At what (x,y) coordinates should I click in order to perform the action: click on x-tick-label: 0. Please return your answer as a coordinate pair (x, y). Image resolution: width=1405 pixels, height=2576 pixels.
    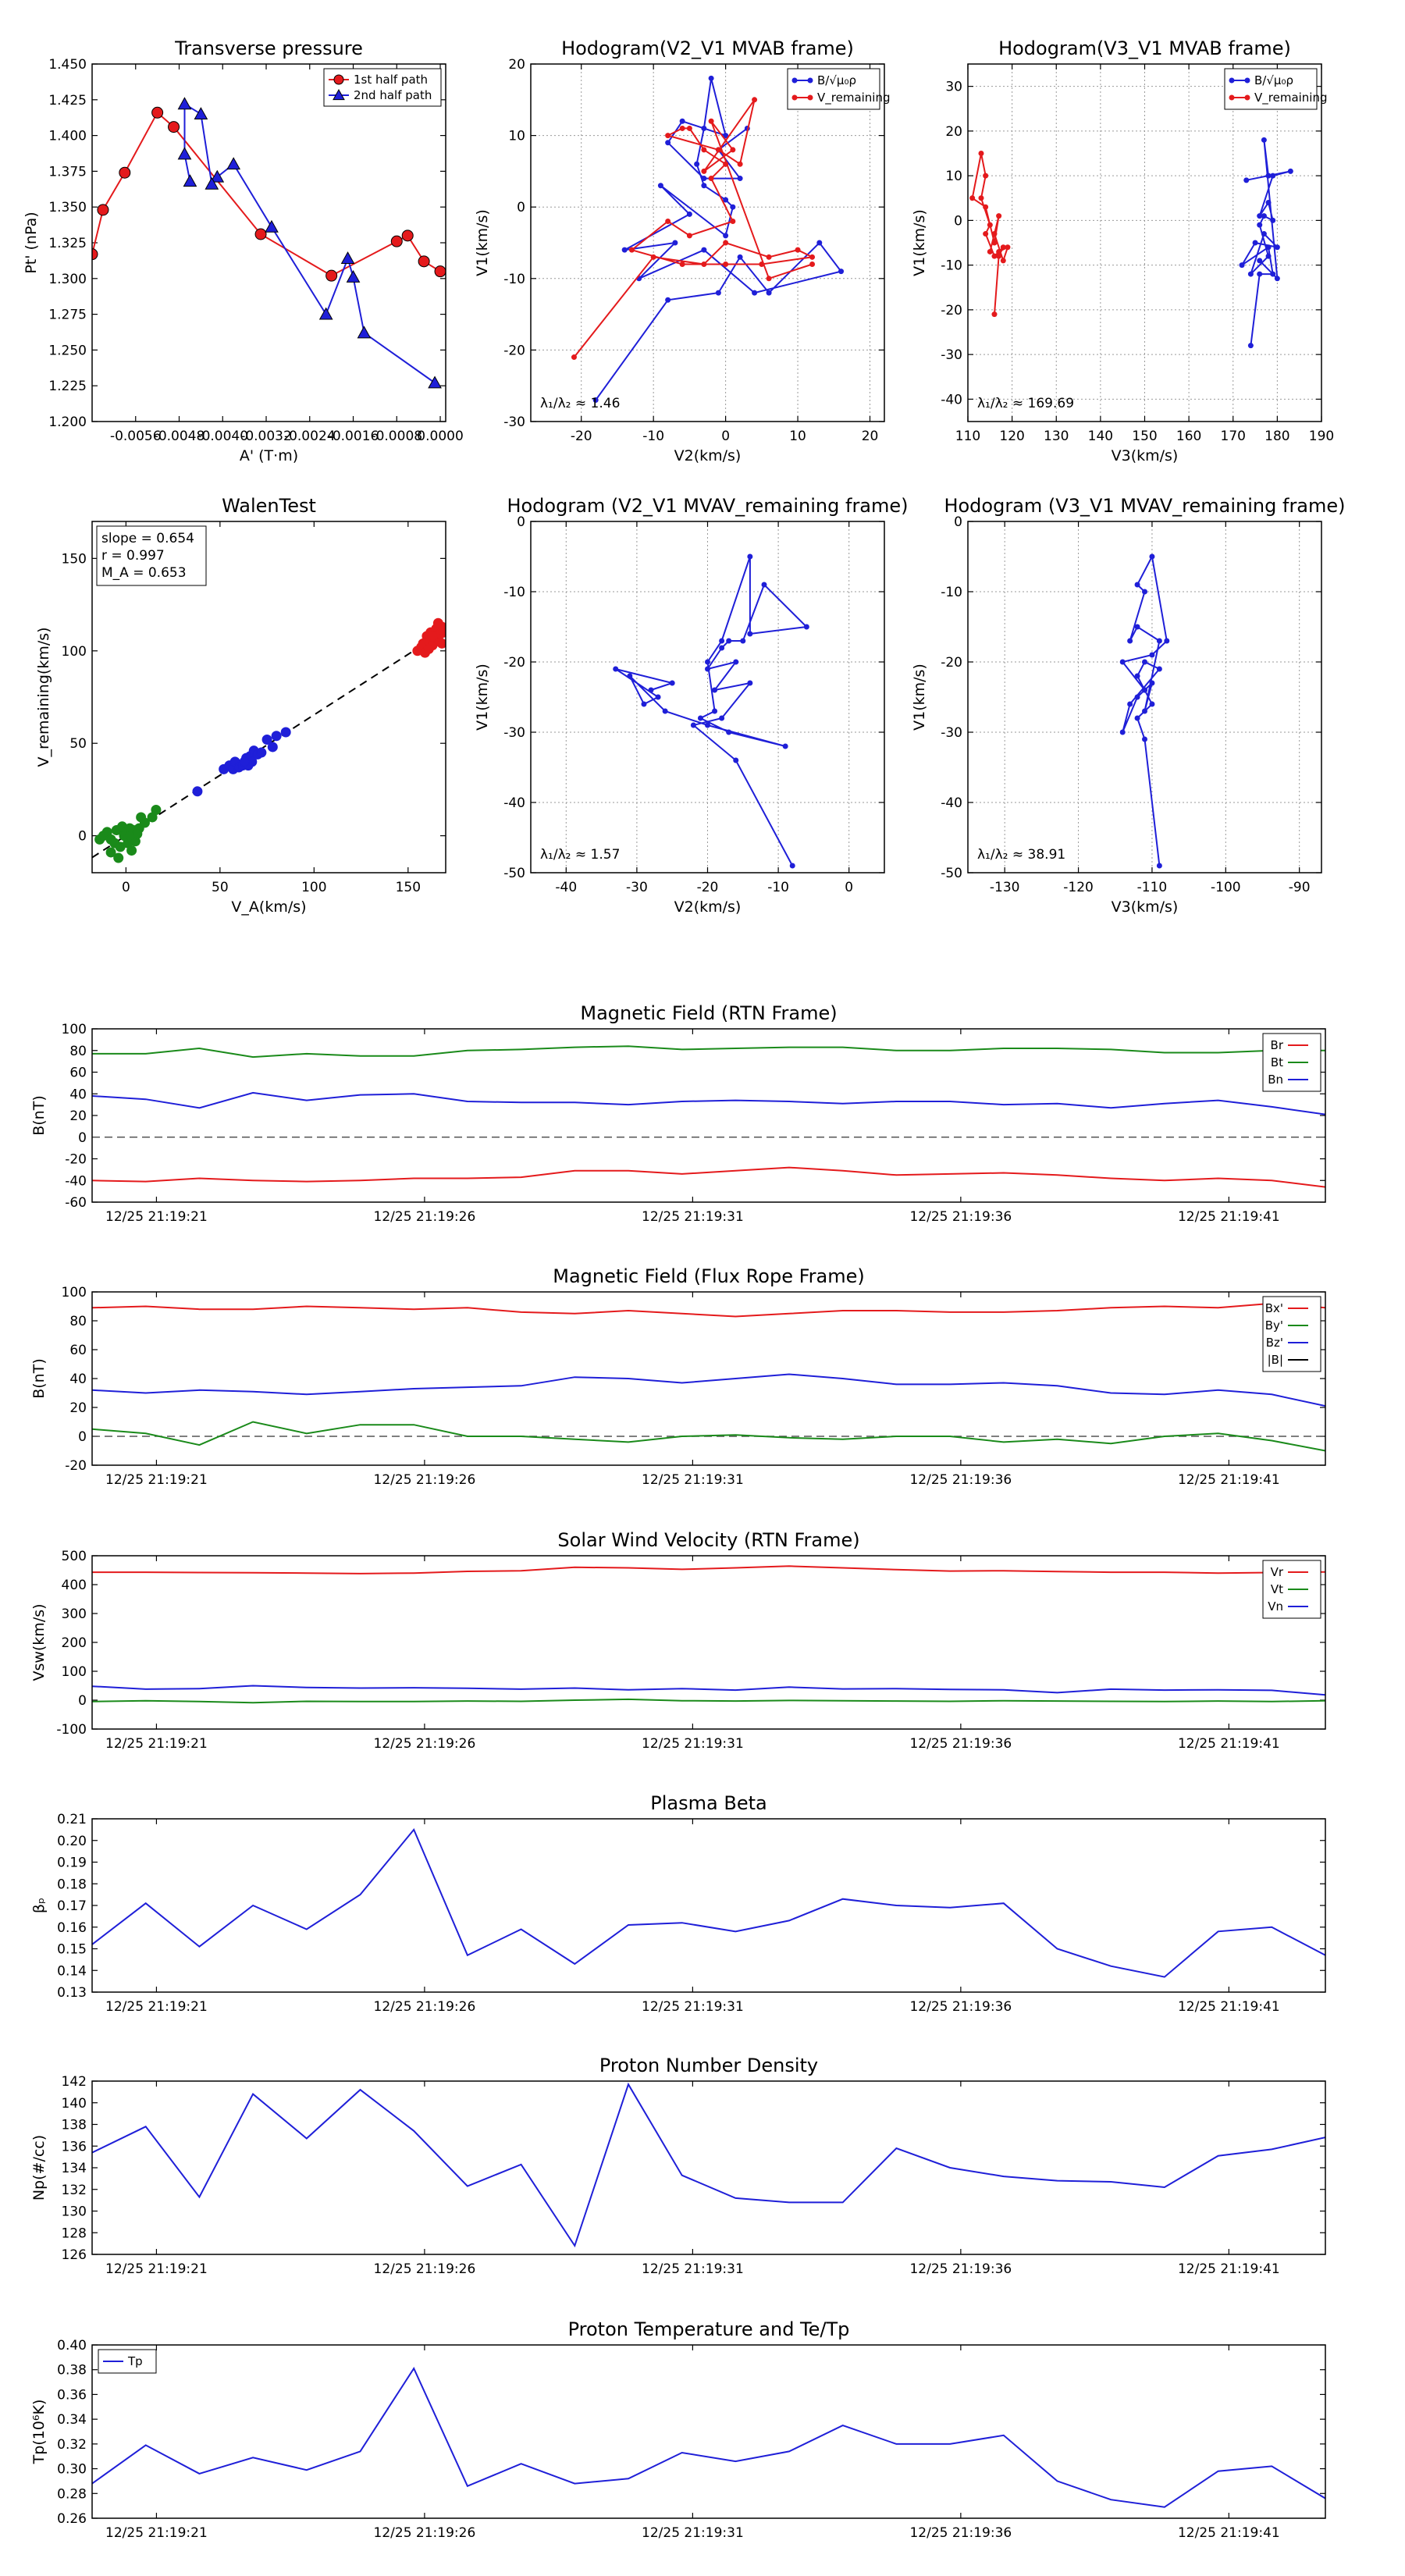
    Looking at the image, I should click on (725, 436).